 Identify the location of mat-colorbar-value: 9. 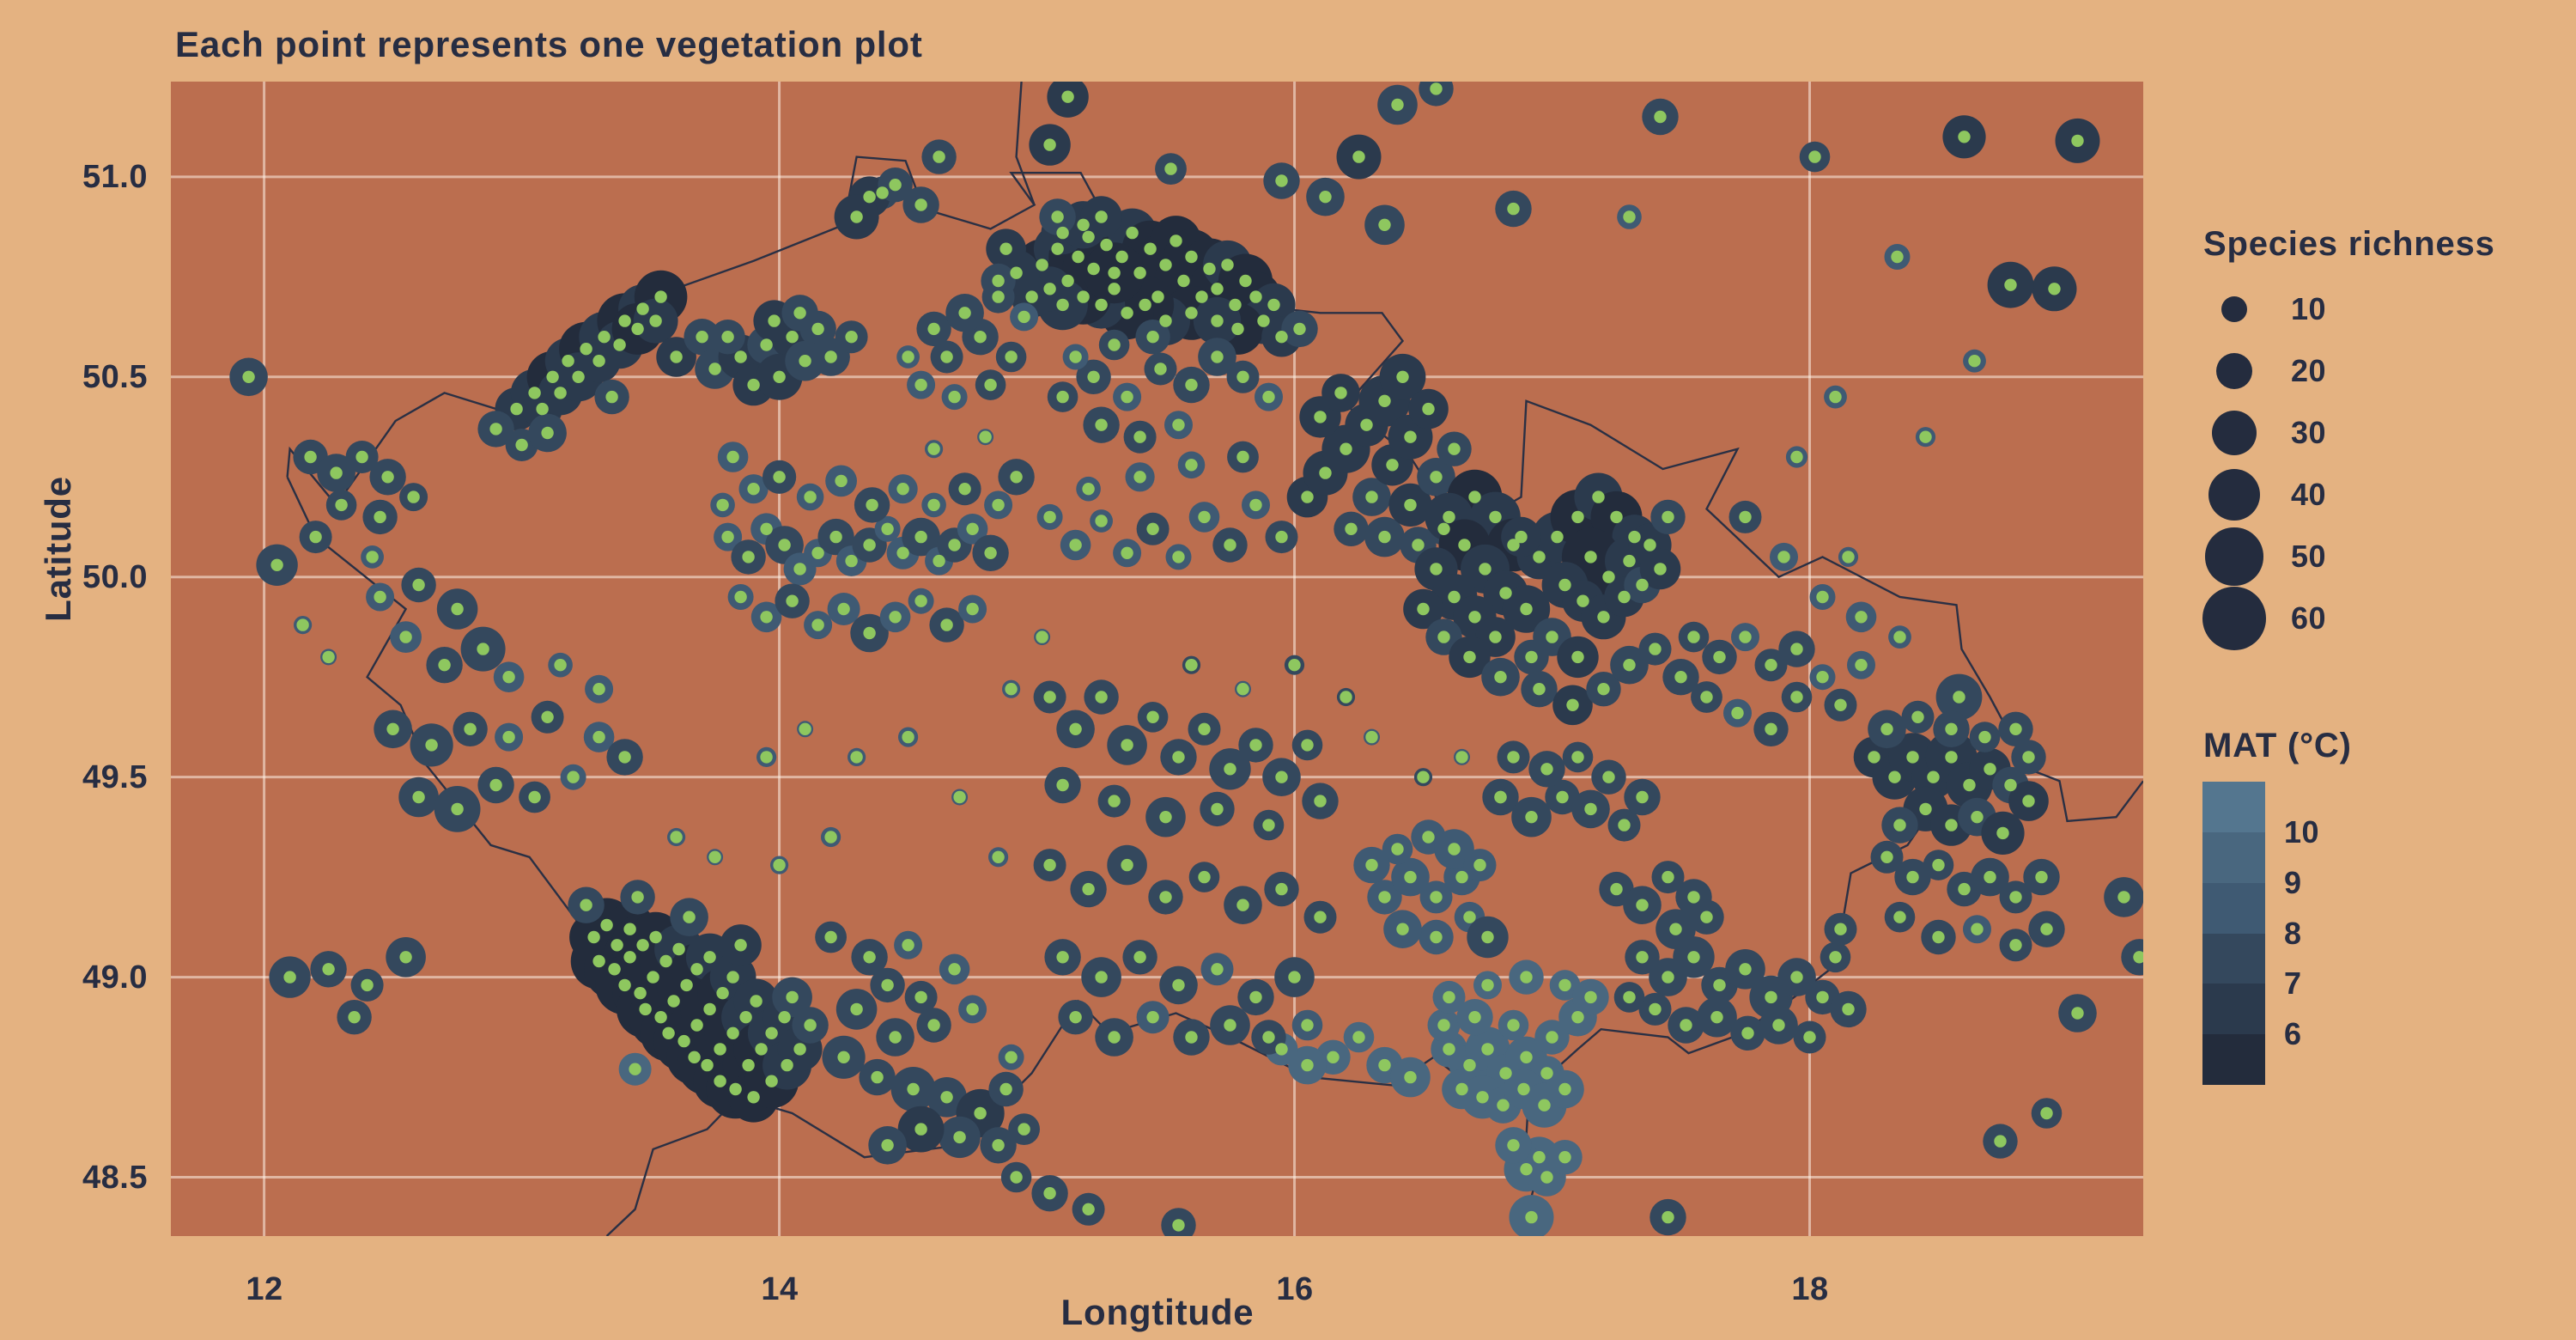
(2293, 882).